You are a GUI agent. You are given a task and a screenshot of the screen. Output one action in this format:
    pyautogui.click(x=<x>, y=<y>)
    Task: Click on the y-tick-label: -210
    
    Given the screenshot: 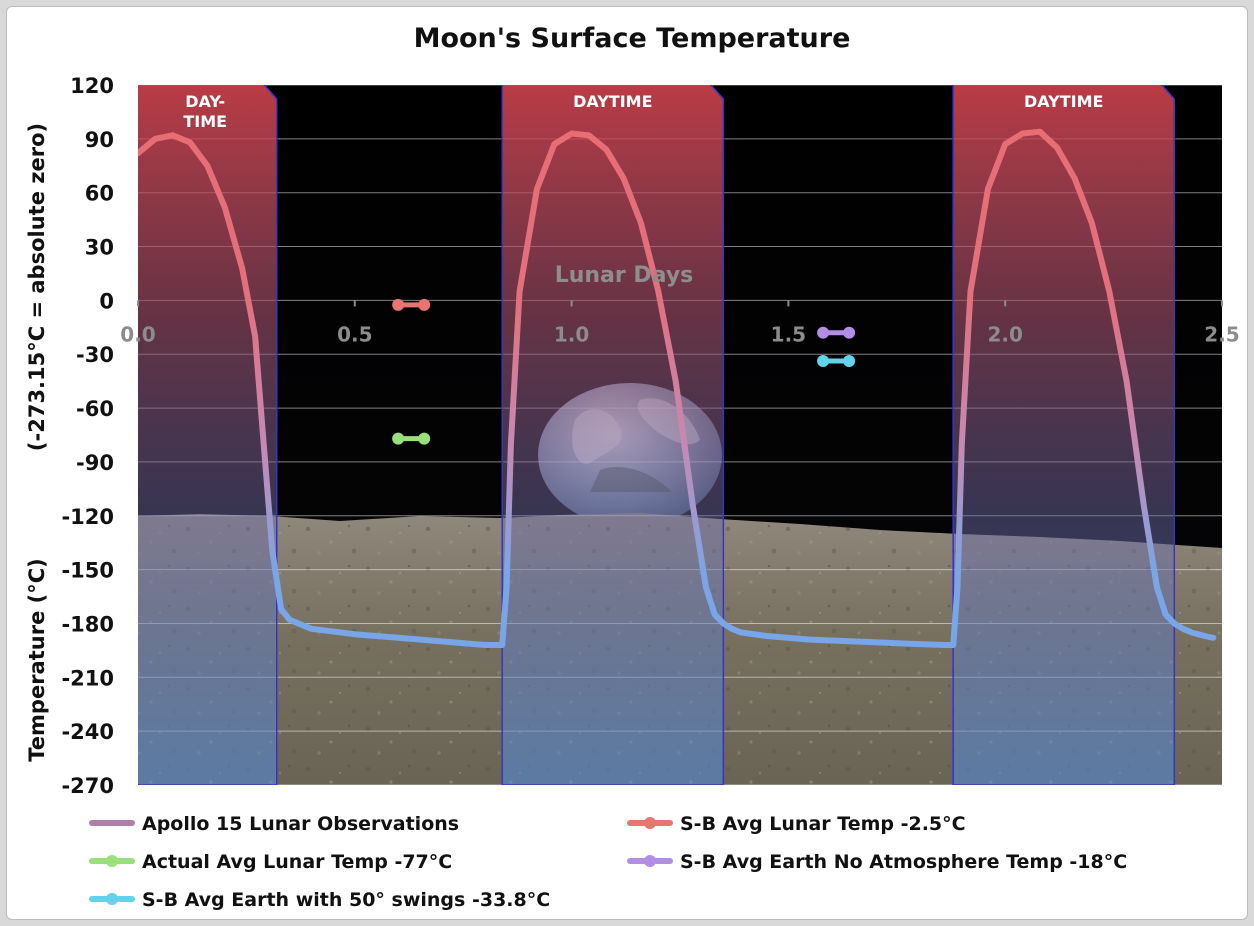 What is the action you would take?
    pyautogui.click(x=87, y=678)
    